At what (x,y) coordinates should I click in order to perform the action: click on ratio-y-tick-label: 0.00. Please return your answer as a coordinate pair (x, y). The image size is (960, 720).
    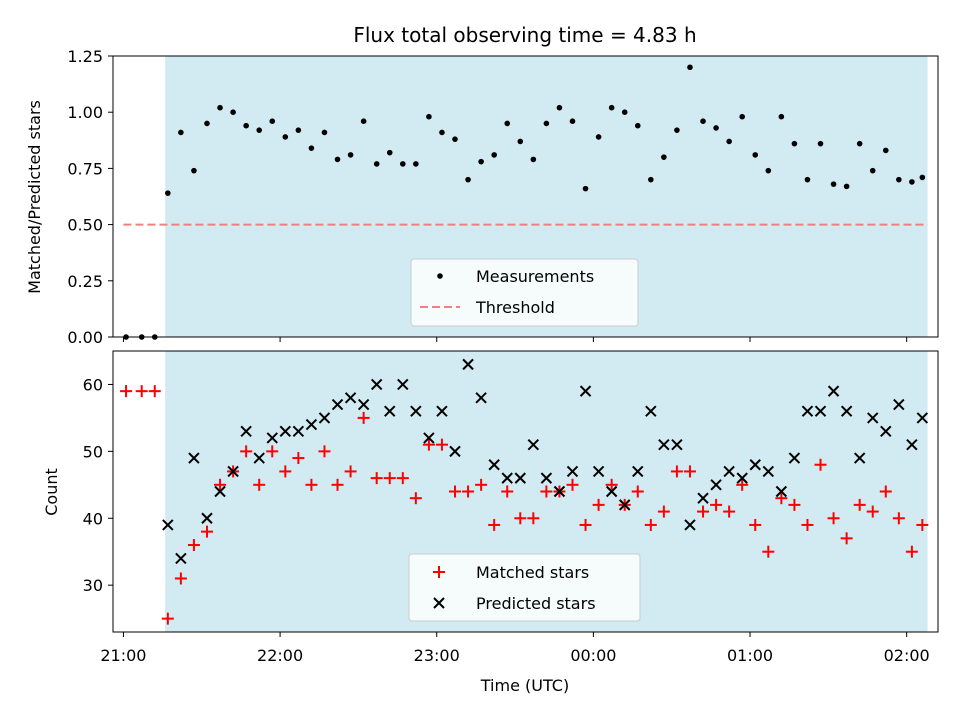
    Looking at the image, I should click on (85, 337).